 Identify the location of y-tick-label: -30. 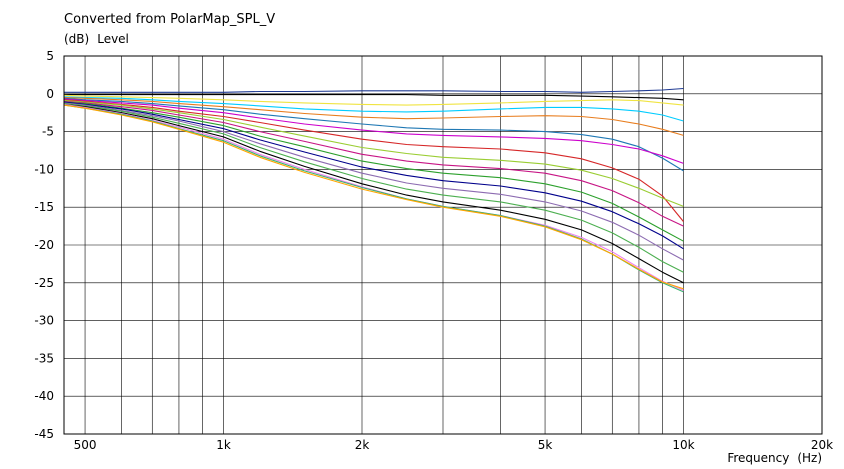
(44, 321).